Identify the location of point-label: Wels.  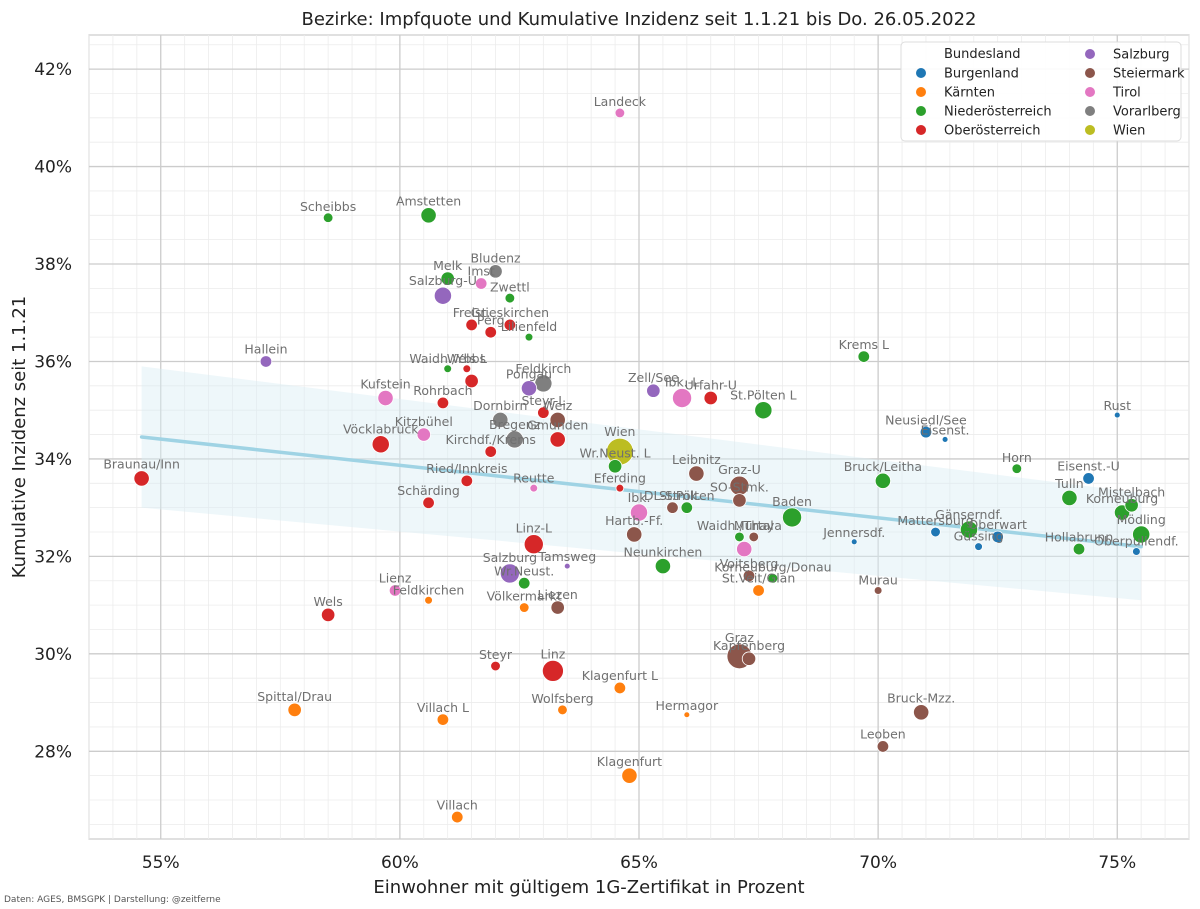
(327, 601).